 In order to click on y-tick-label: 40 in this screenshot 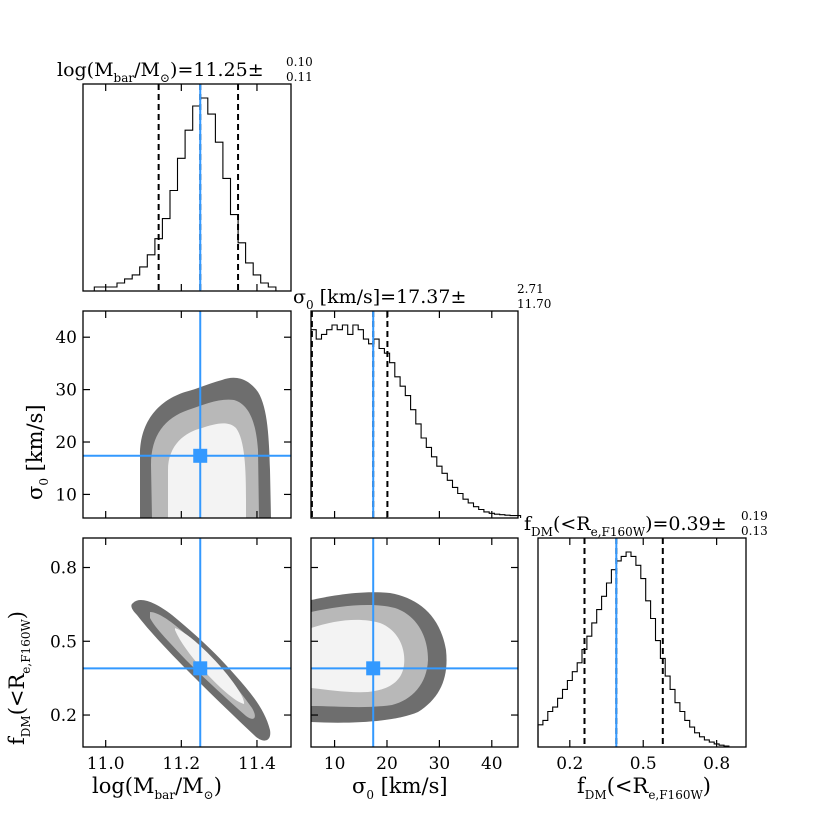, I will do `click(66, 338)`.